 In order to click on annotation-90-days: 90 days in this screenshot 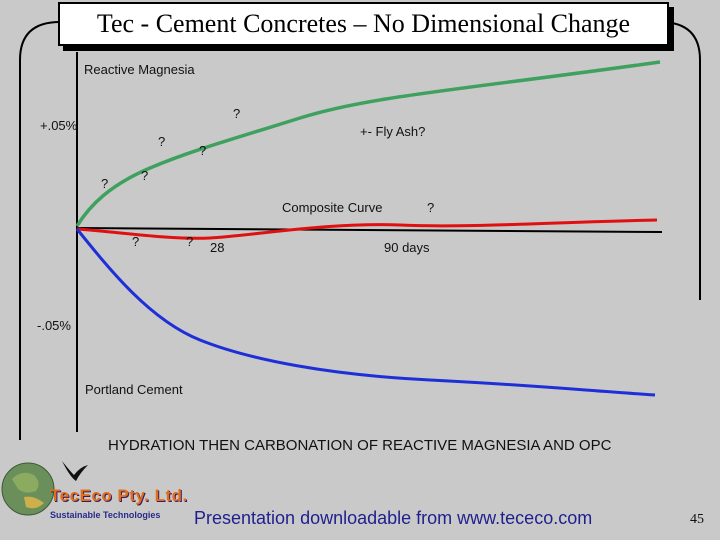, I will do `click(407, 247)`.